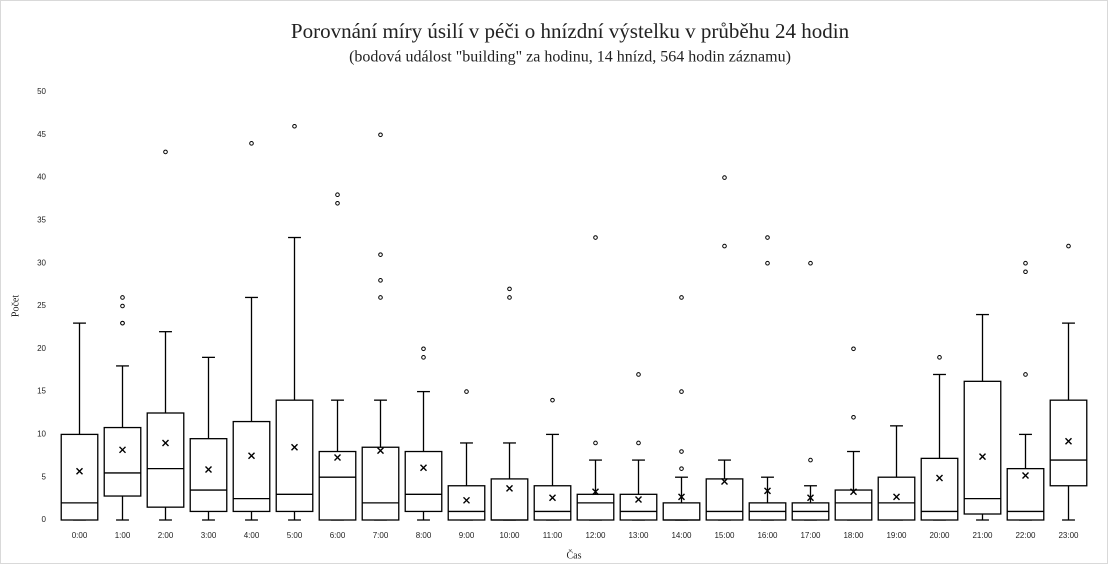 This screenshot has width=1108, height=564. I want to click on x-tick-label: 9:00, so click(467, 535).